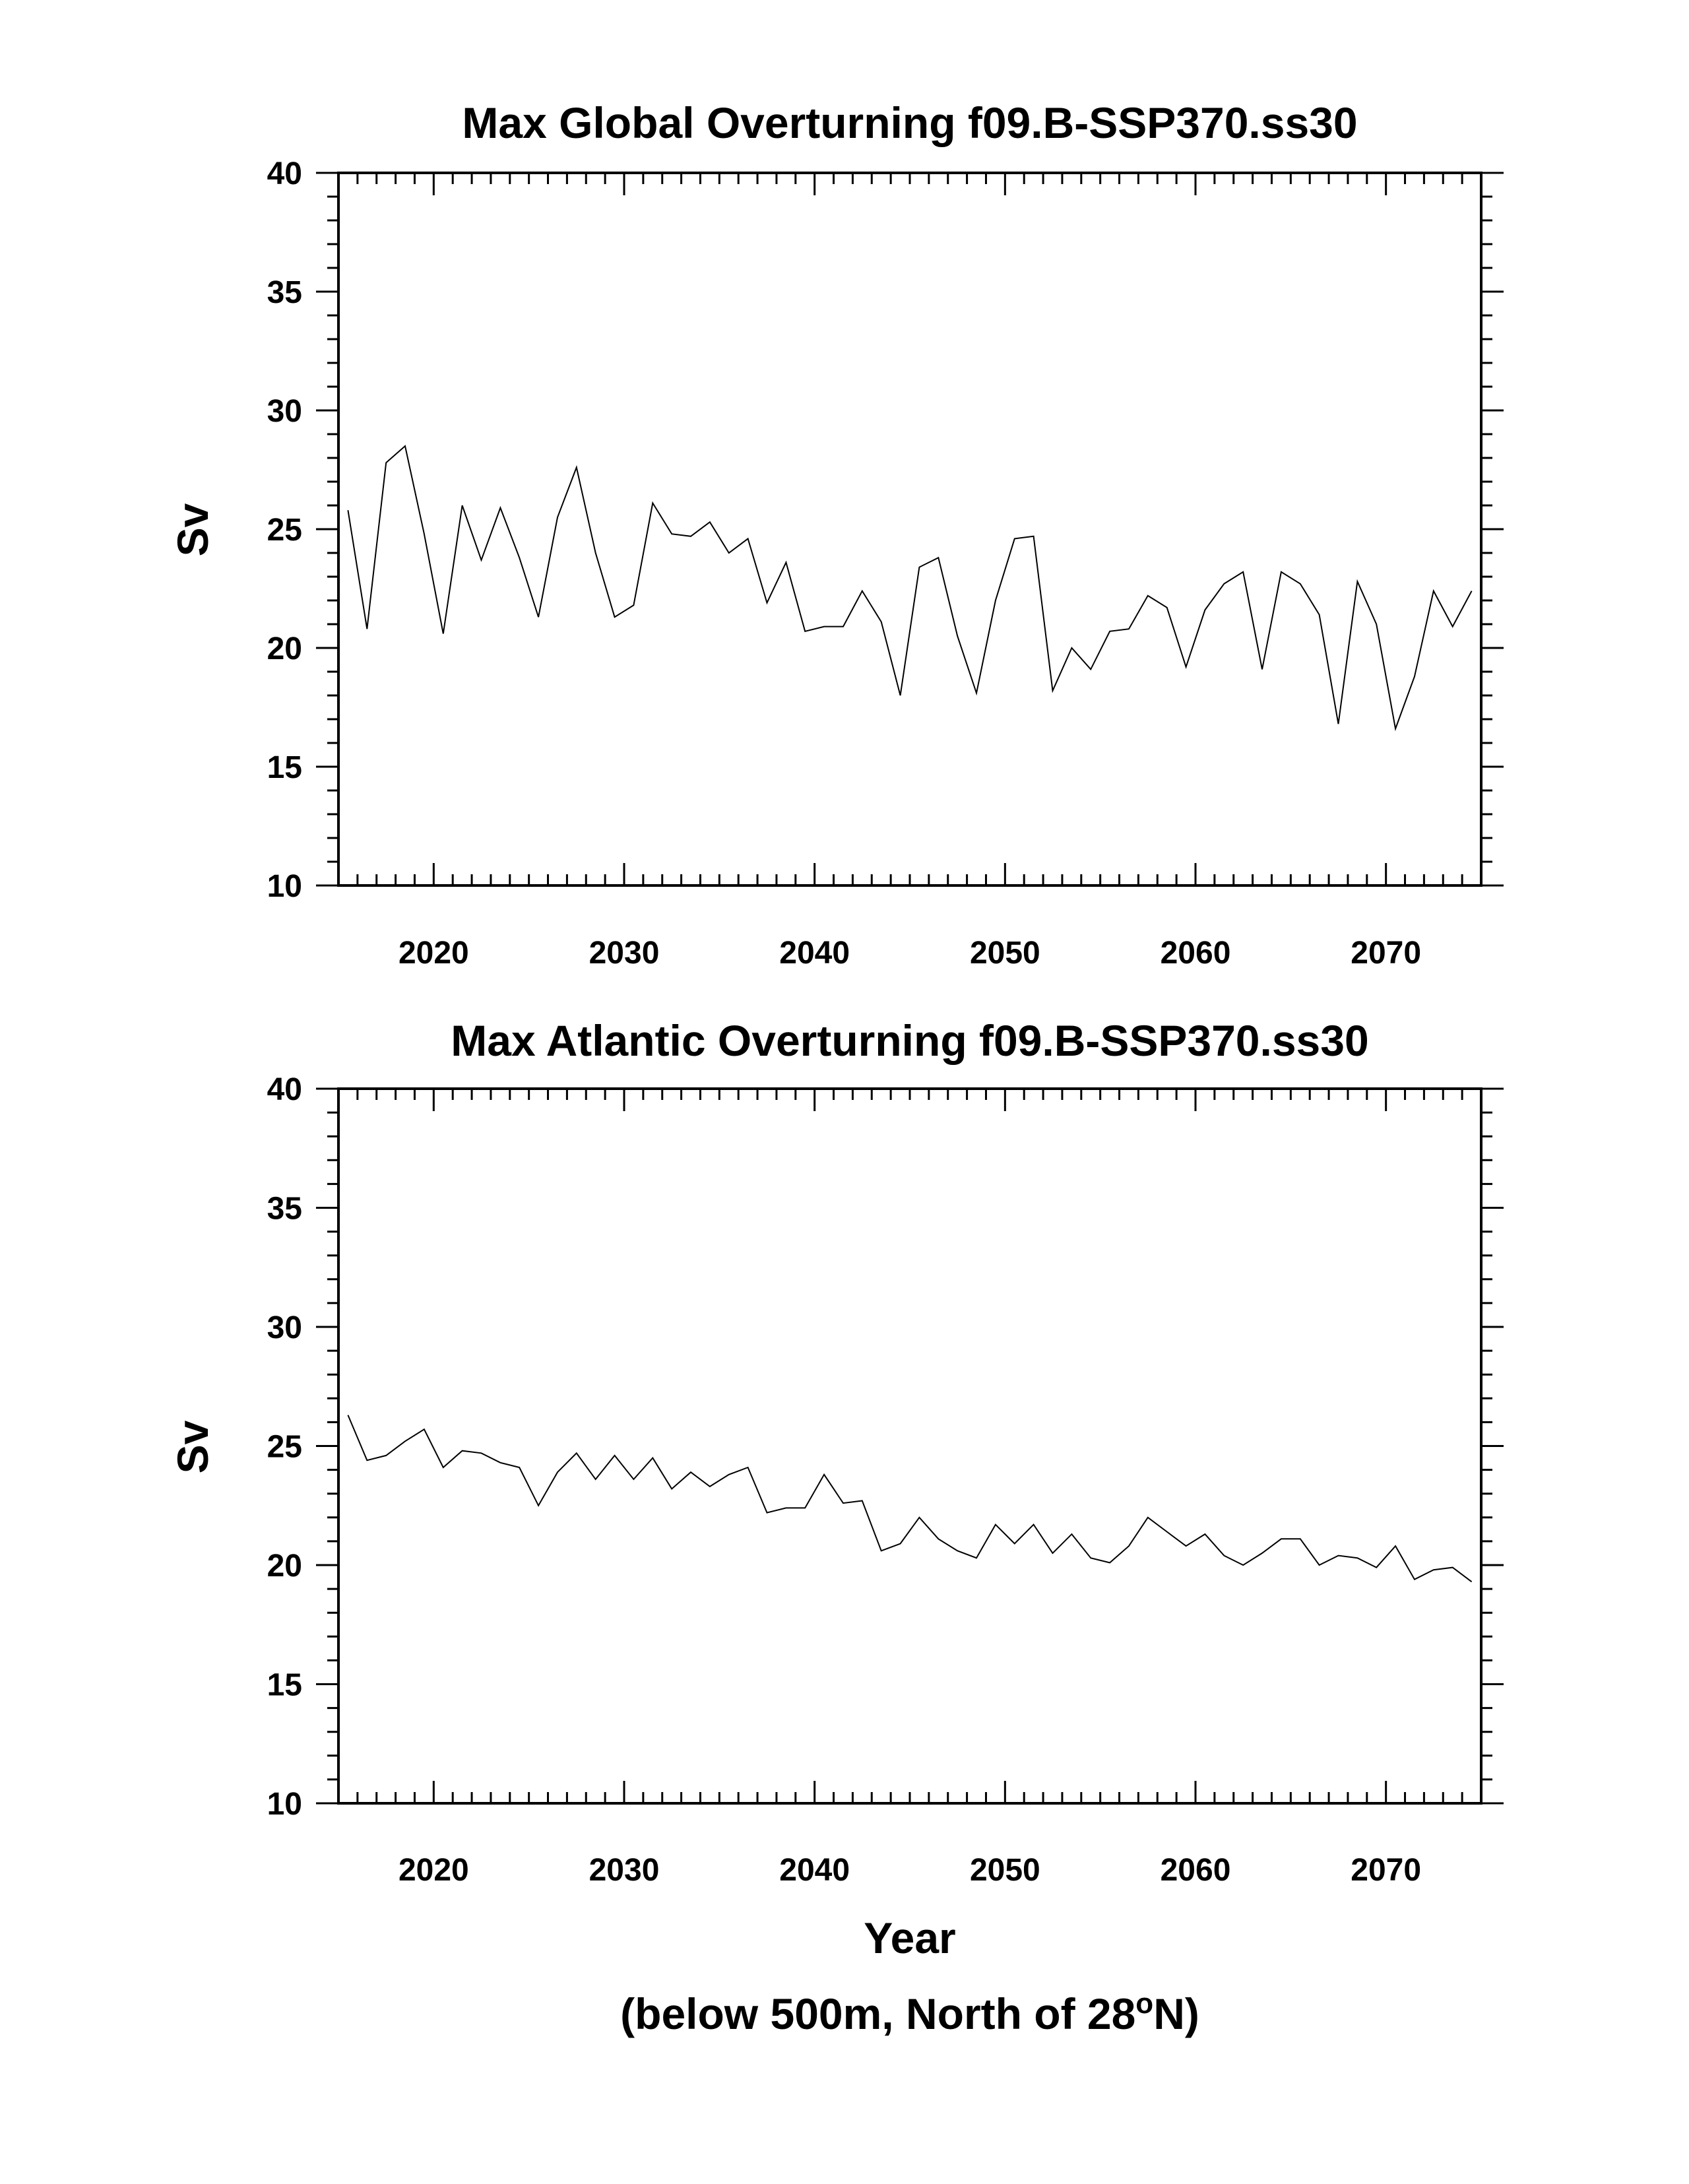  Describe the element at coordinates (877, 2013) in the screenshot. I see `footnote-prefix: (below 500m, North of 28` at that location.